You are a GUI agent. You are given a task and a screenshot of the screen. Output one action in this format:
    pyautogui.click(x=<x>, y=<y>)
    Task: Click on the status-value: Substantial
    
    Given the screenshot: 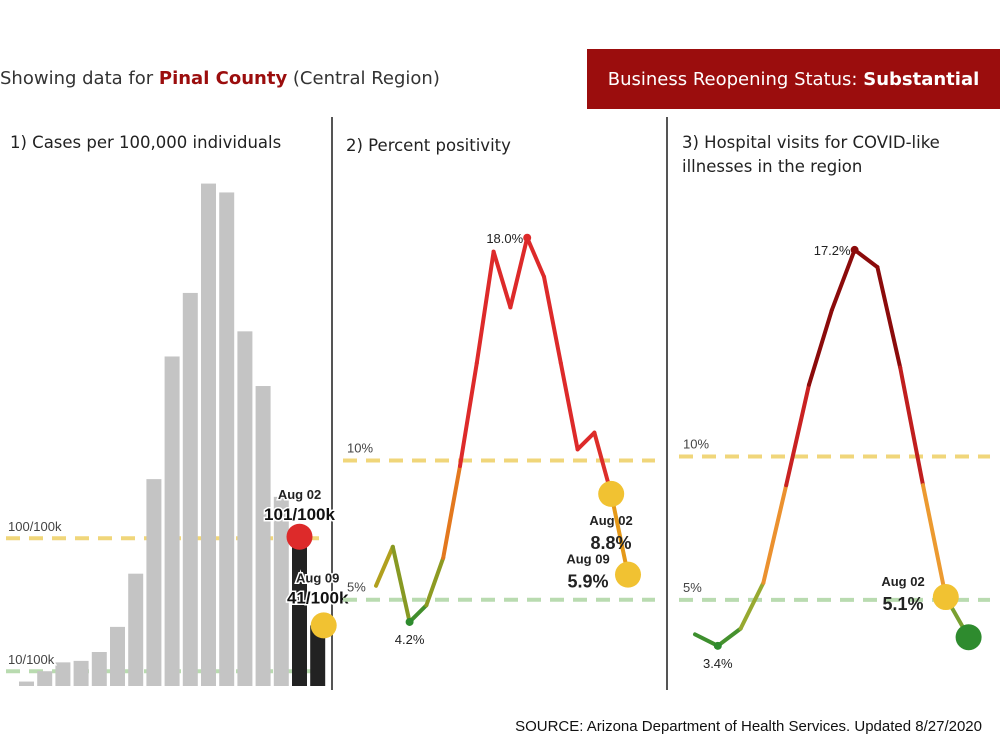 What is the action you would take?
    pyautogui.click(x=921, y=79)
    